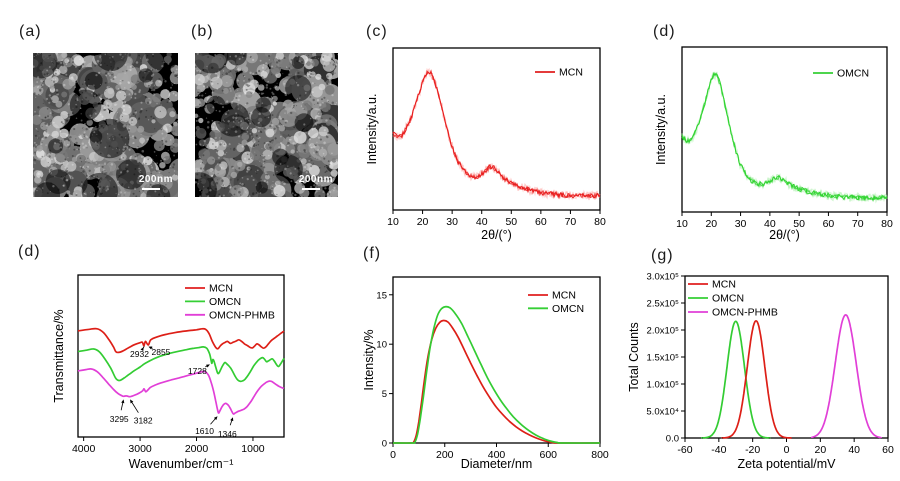  I want to click on panel-label-b: (b), so click(202, 31).